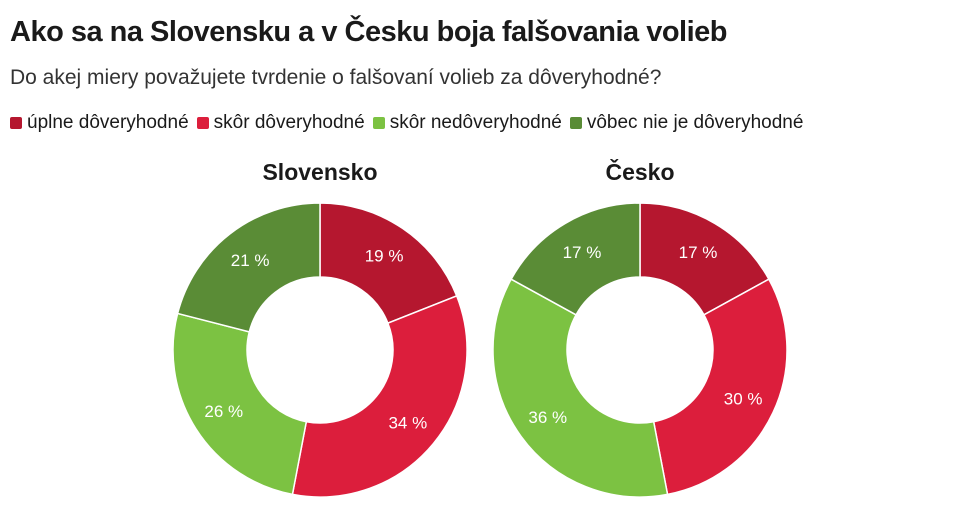 This screenshot has height=511, width=960. I want to click on legend-label: skôr nedôveryhodné, so click(475, 122).